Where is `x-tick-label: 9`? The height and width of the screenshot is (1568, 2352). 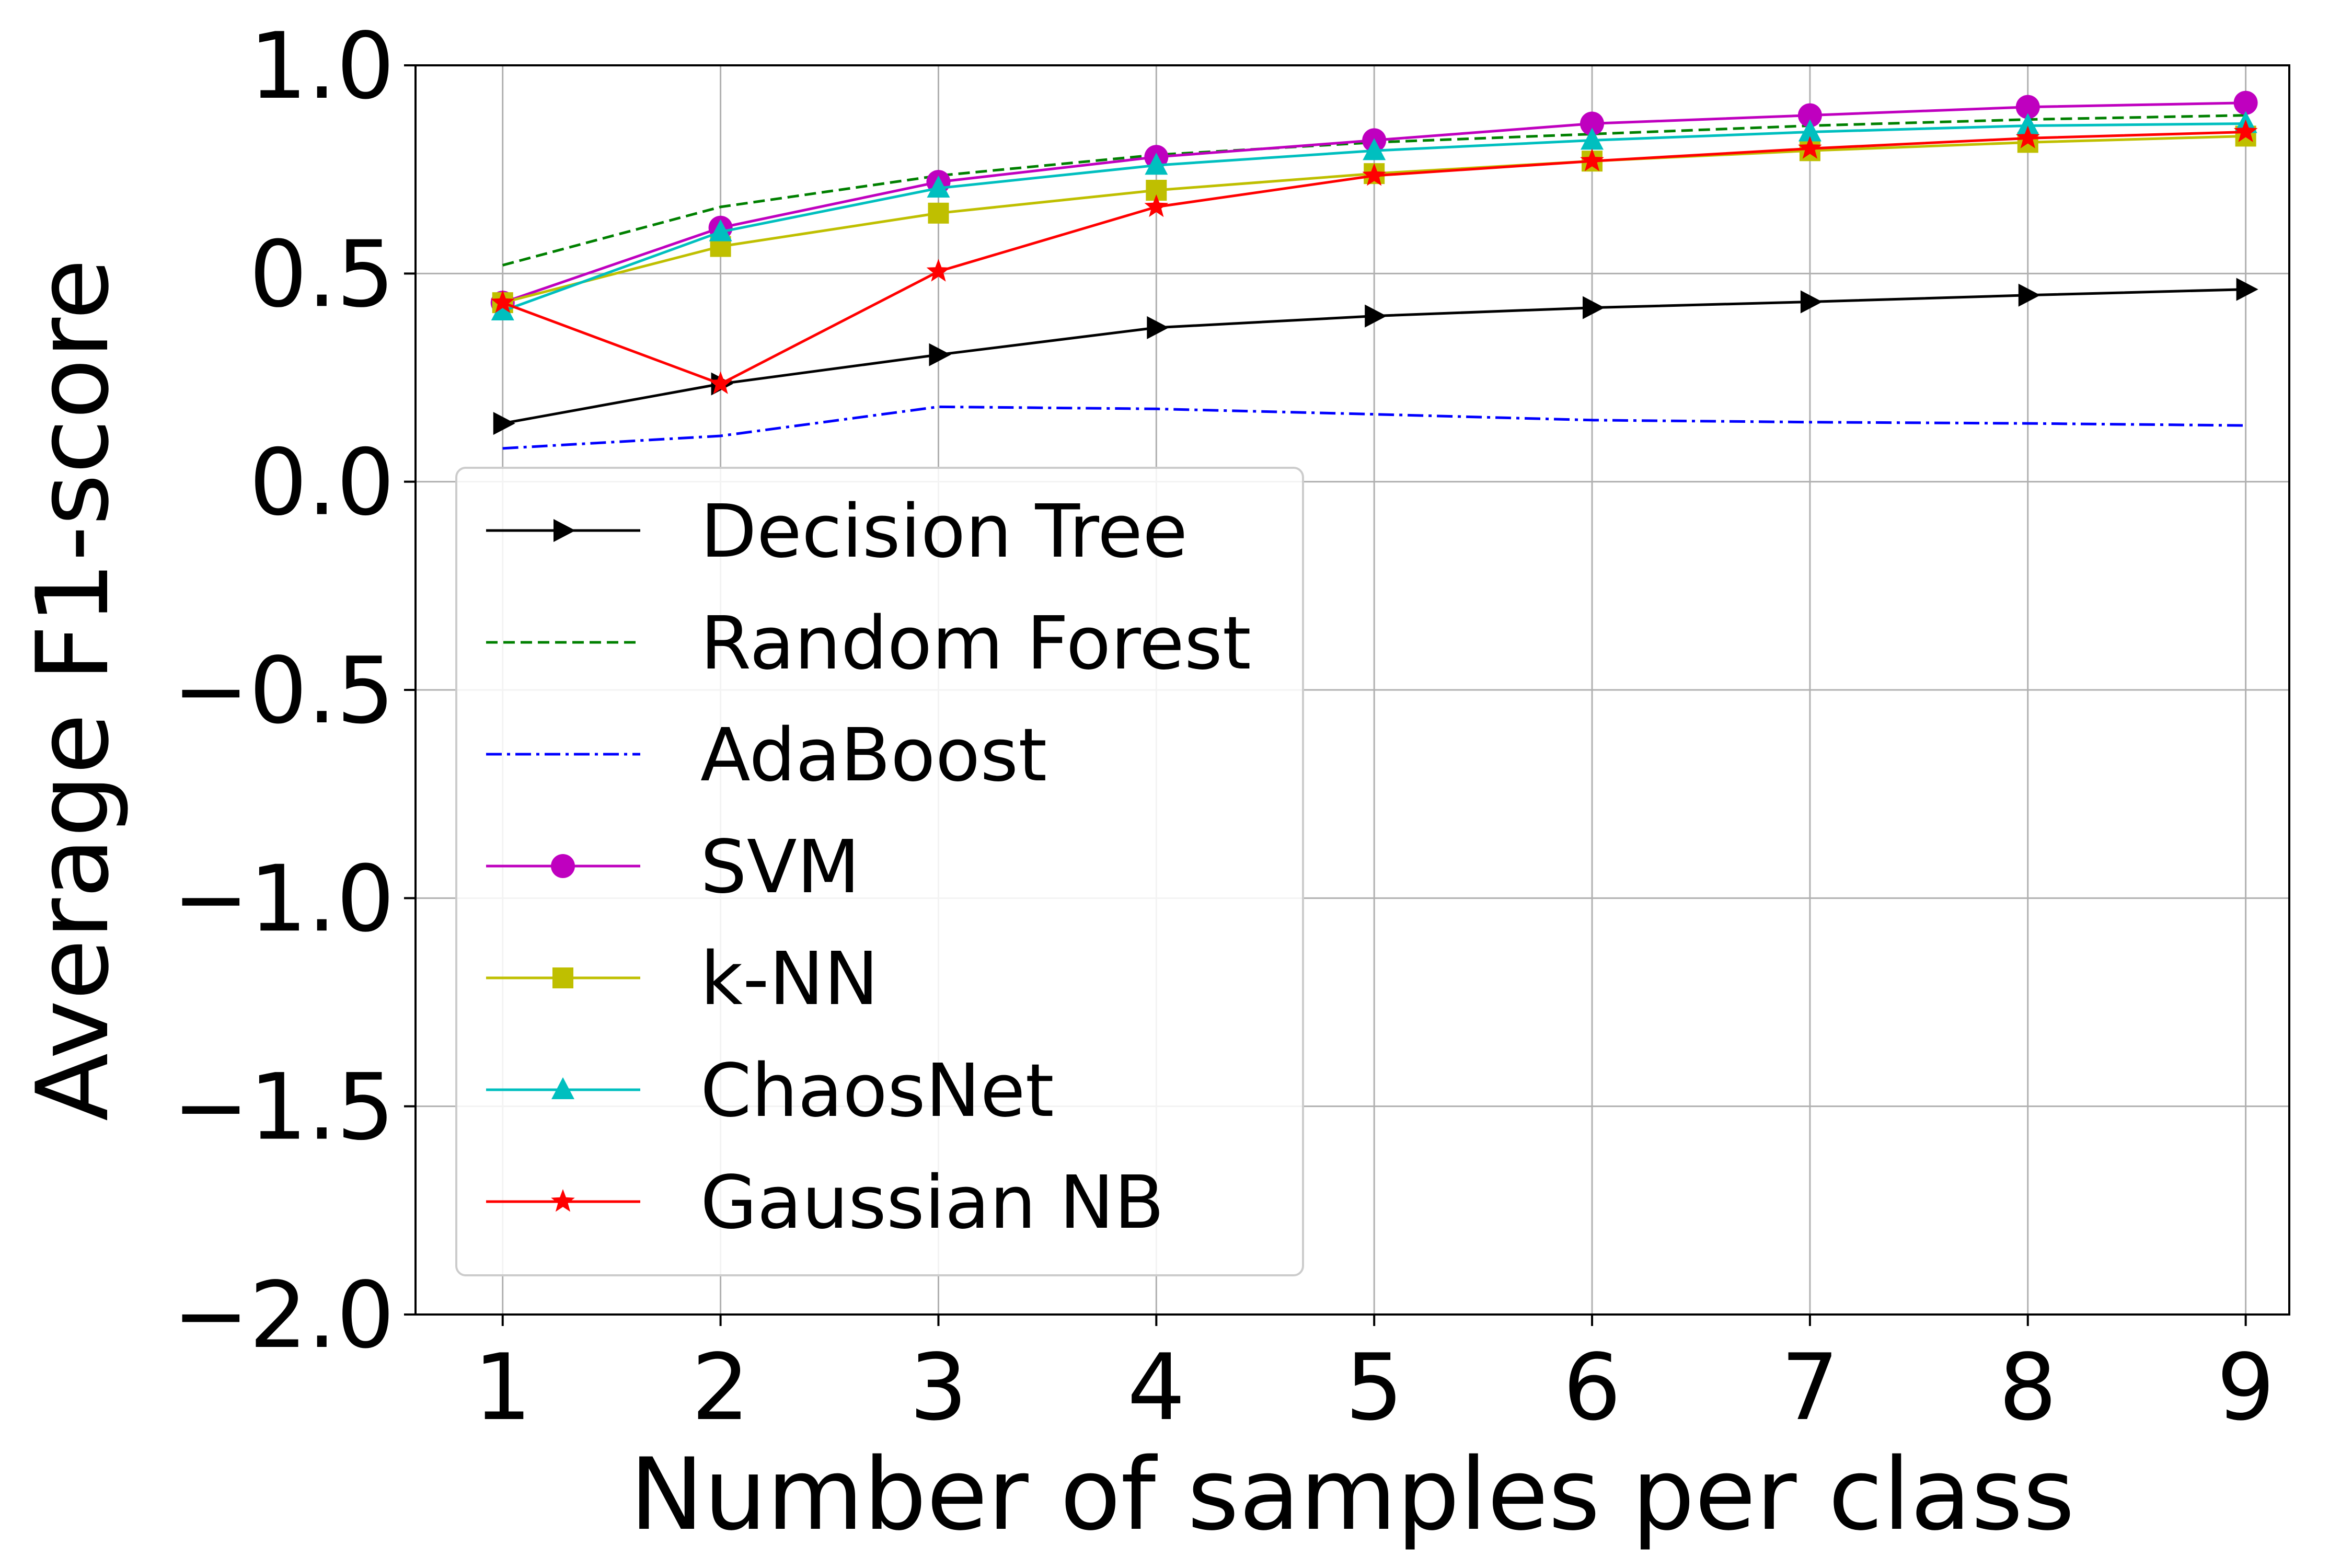
x-tick-label: 9 is located at coordinates (2246, 1388).